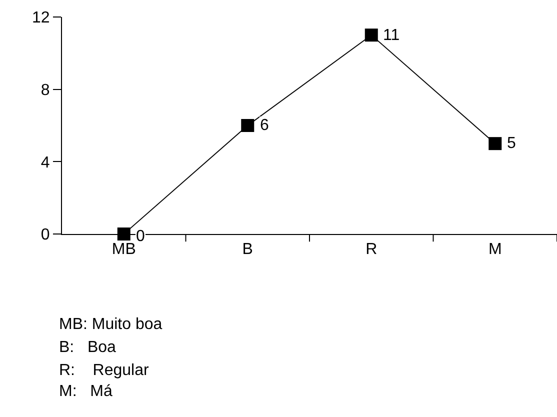 The width and height of the screenshot is (557, 417). What do you see at coordinates (124, 249) in the screenshot?
I see `x-tick-label: MB` at bounding box center [124, 249].